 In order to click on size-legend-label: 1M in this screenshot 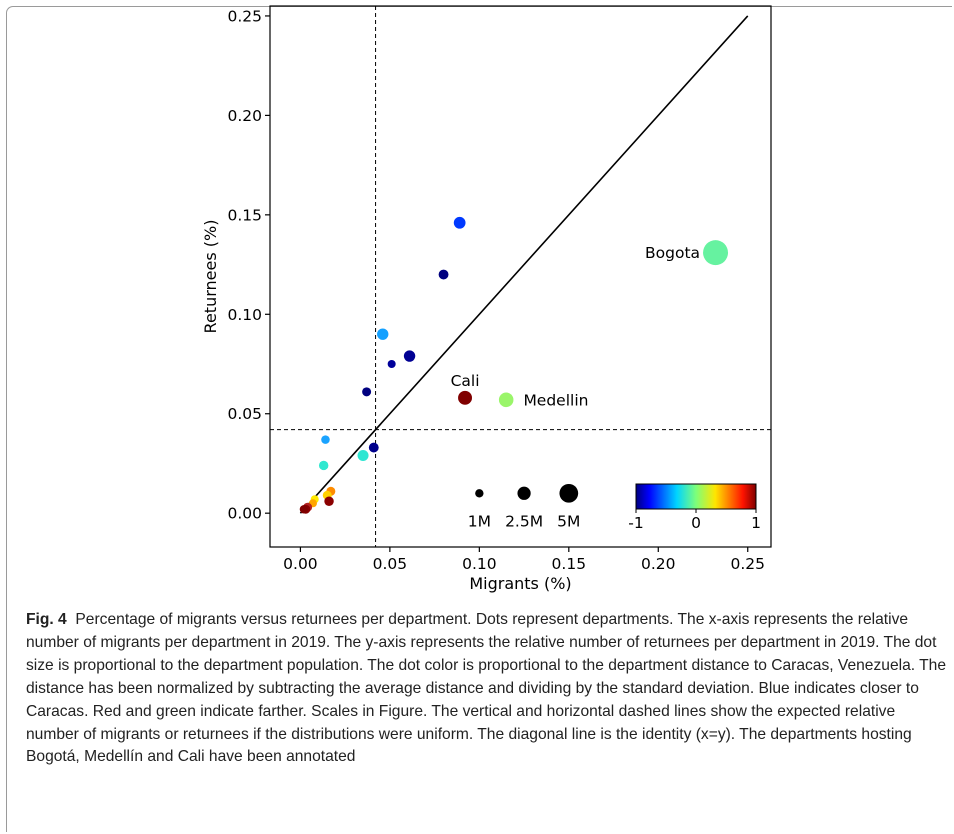, I will do `click(479, 521)`.